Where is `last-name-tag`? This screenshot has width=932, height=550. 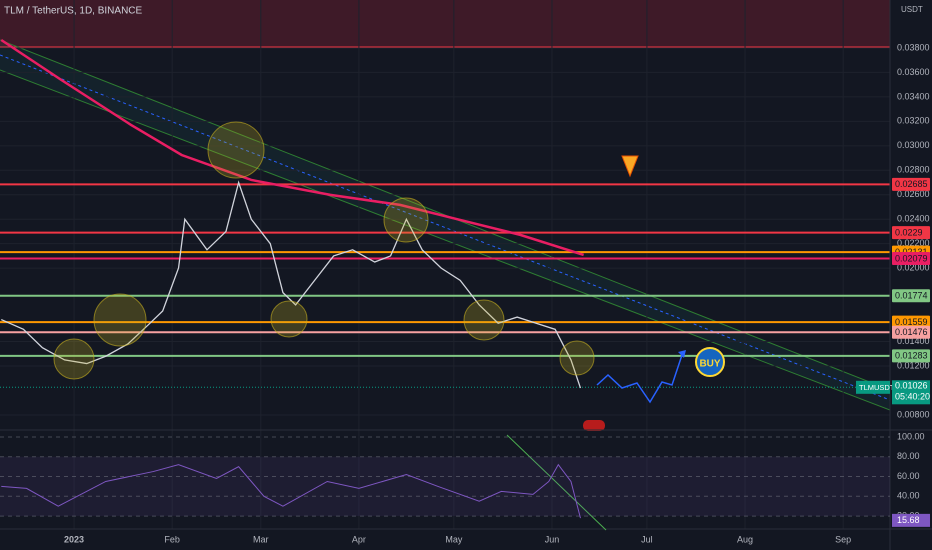
last-name-tag is located at coordinates (873, 387).